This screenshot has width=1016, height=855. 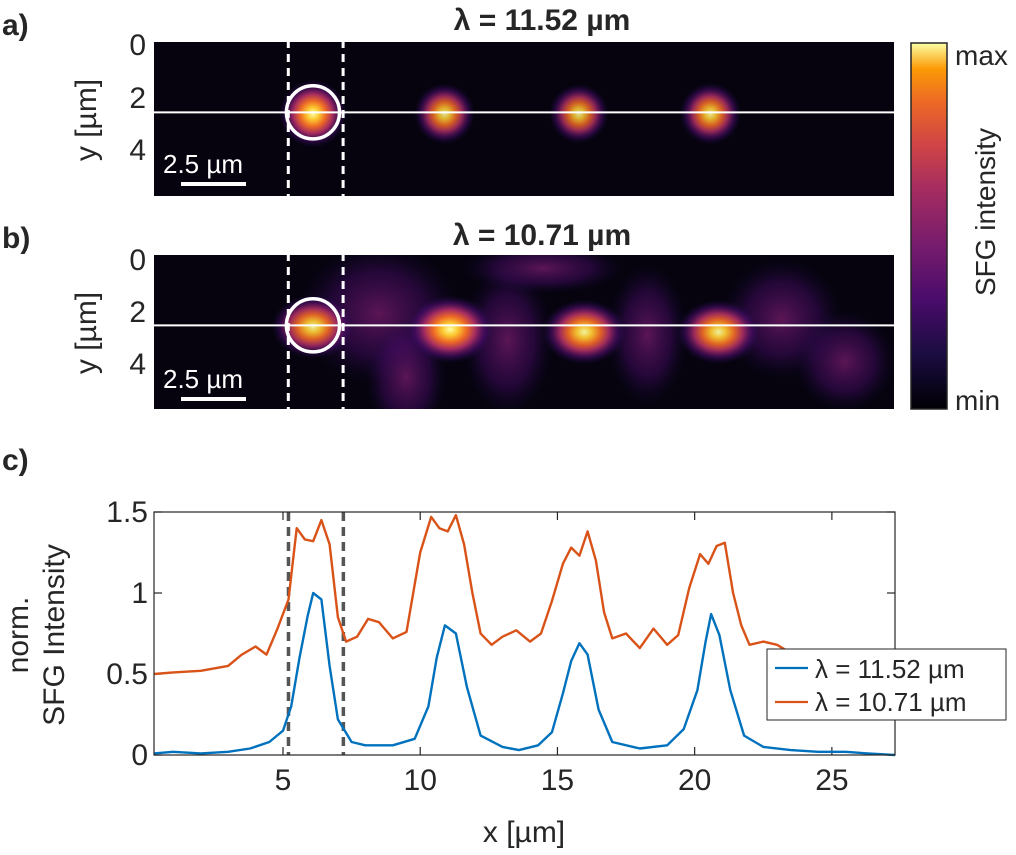 I want to click on panel-b-ytick-0: 0, so click(x=137, y=260).